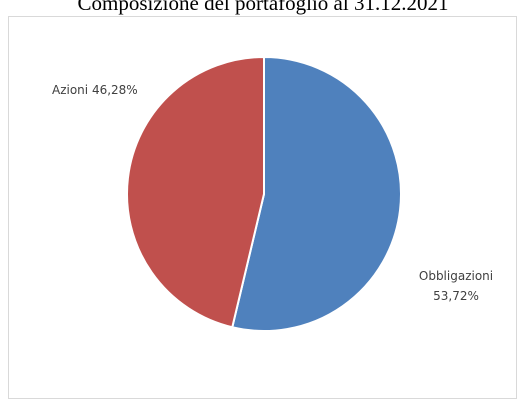  I want to click on slice-label-azioni-name: Azioni, so click(70, 90).